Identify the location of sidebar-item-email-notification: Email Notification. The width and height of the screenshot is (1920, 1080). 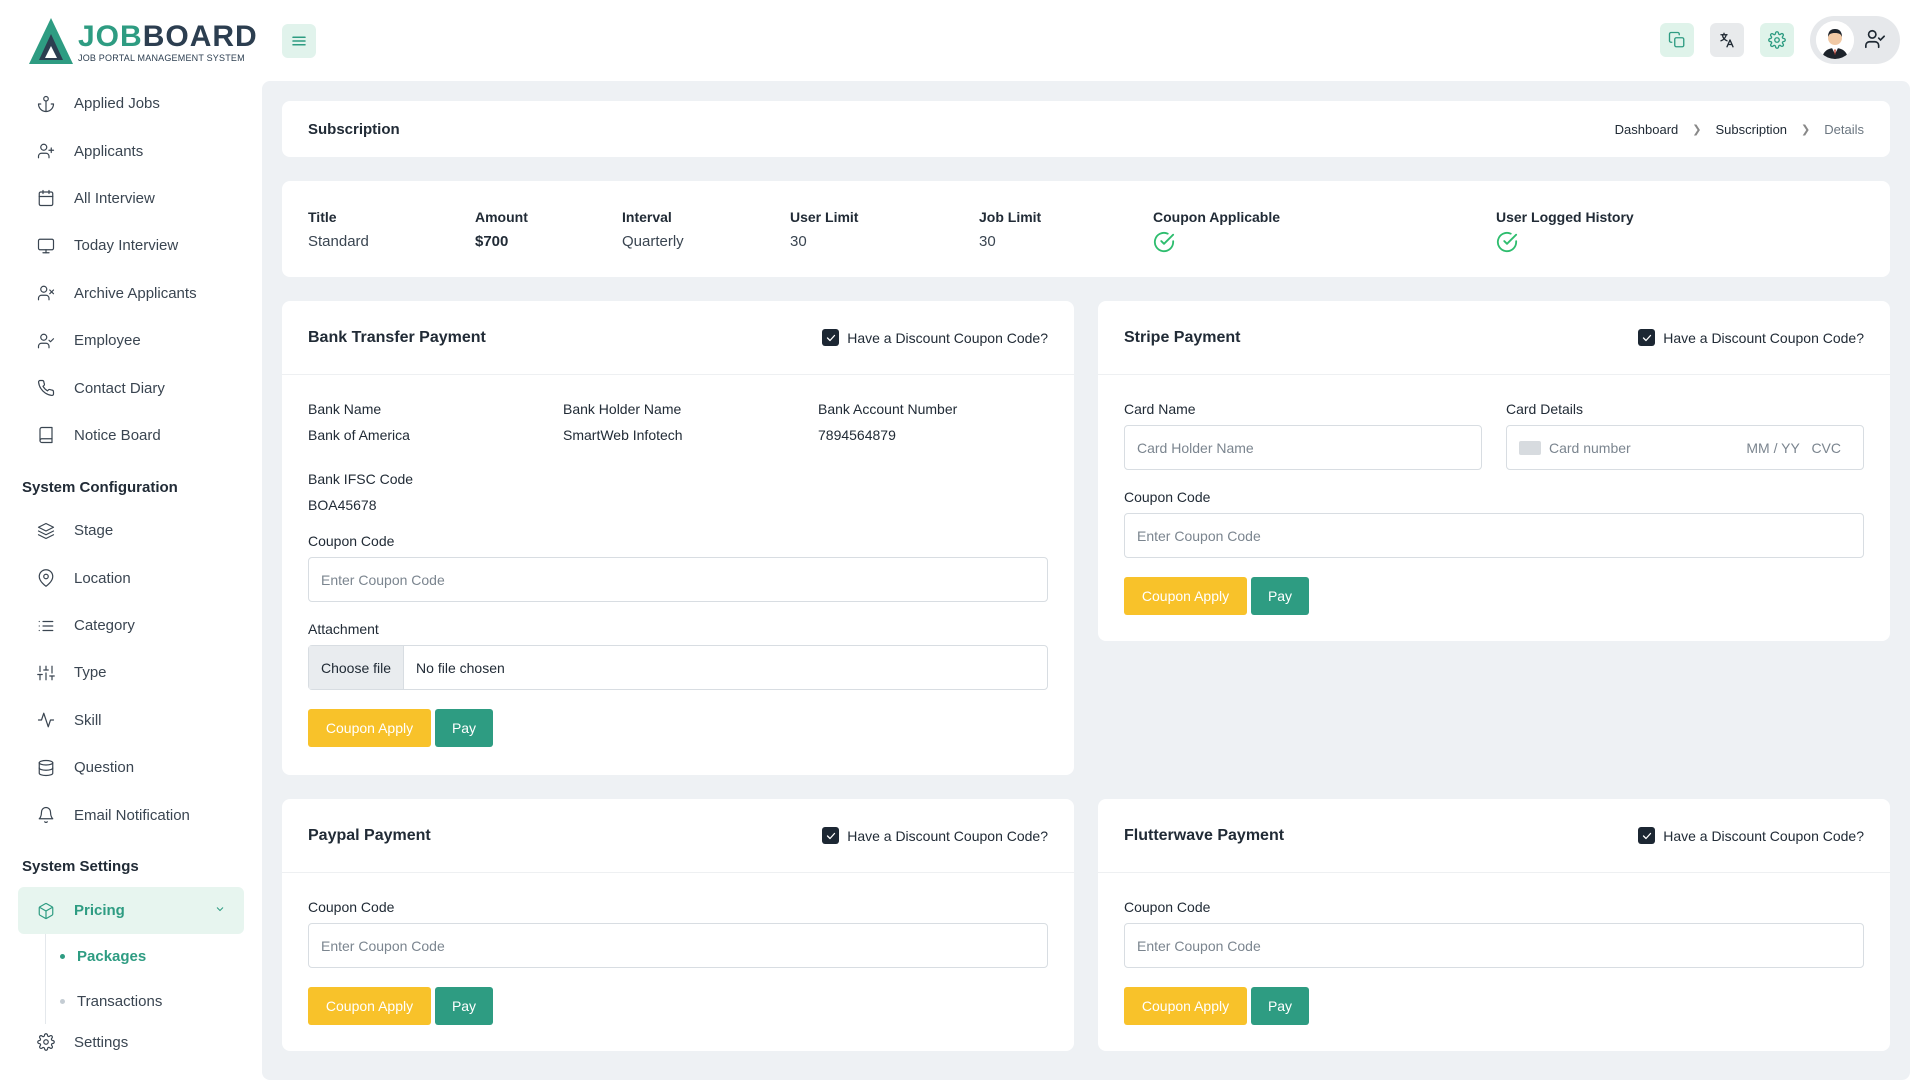
(131, 814).